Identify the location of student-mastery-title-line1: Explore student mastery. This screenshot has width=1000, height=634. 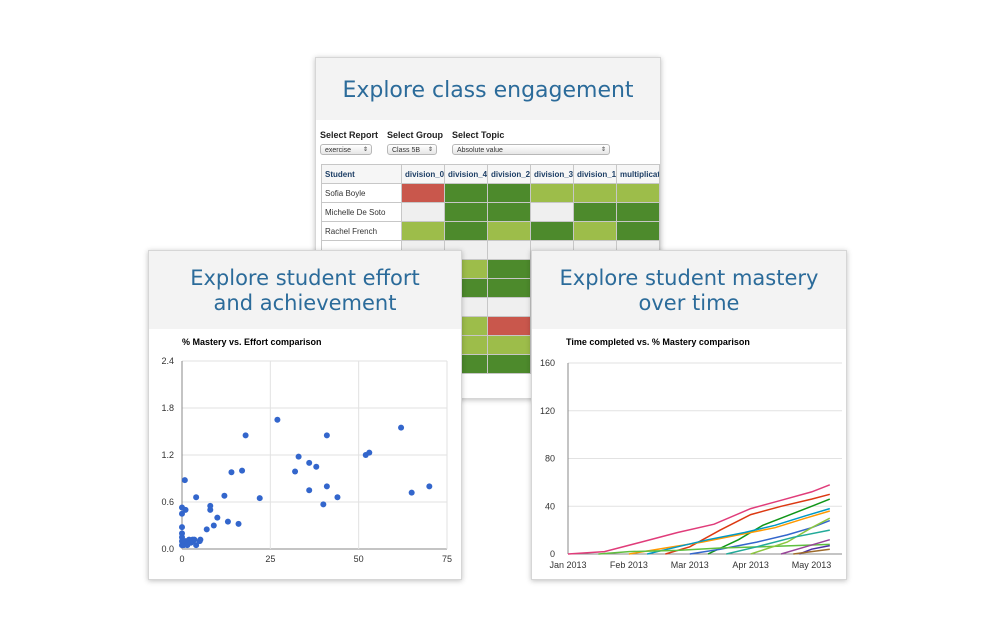
(689, 278).